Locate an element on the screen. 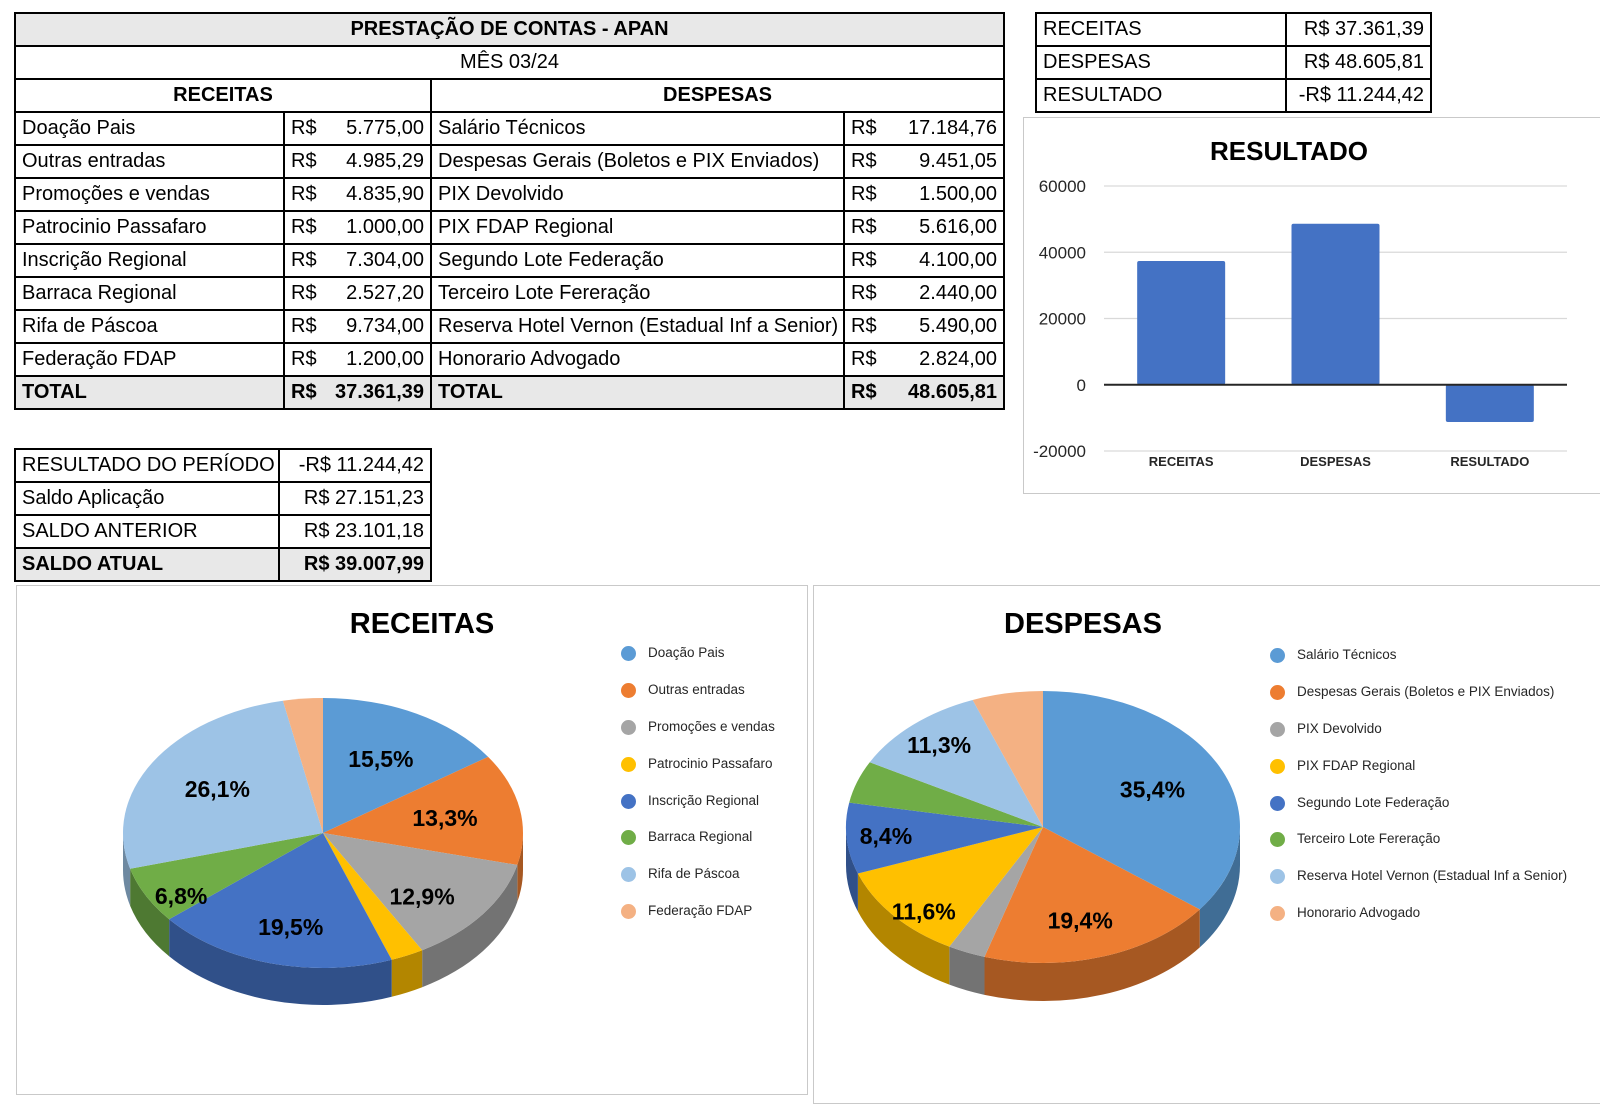  legend-label: Barraca Regional is located at coordinates (700, 837).